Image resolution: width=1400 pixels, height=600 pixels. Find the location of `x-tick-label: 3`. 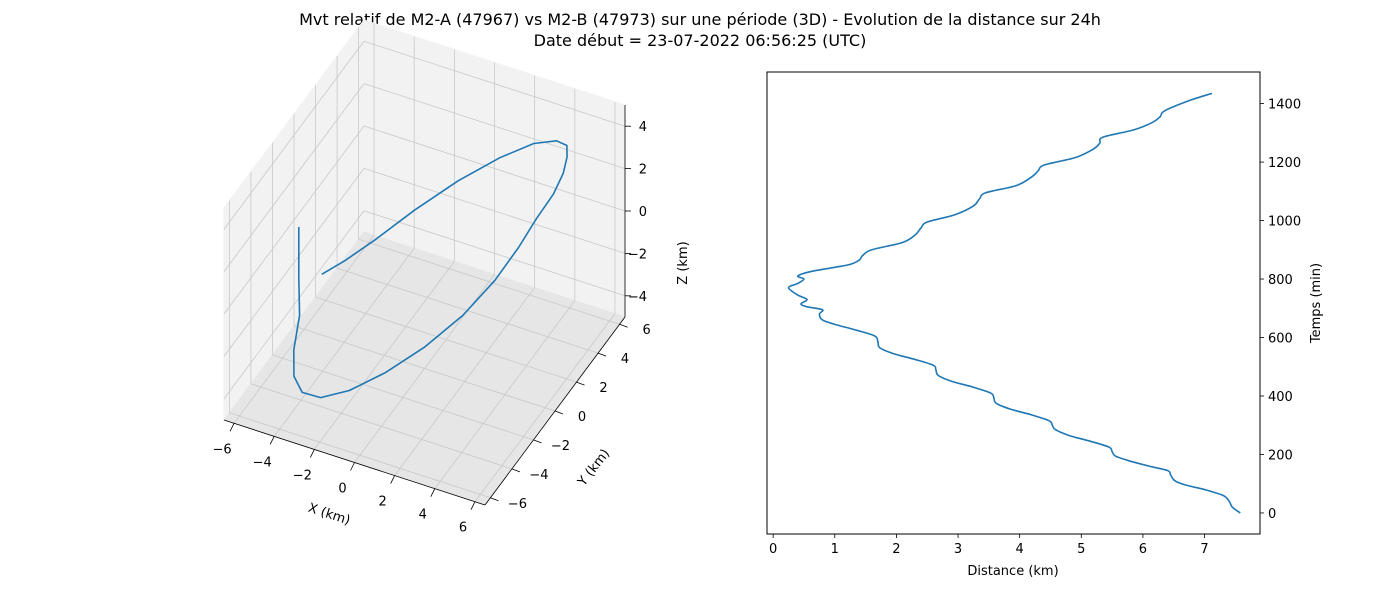

x-tick-label: 3 is located at coordinates (958, 549).